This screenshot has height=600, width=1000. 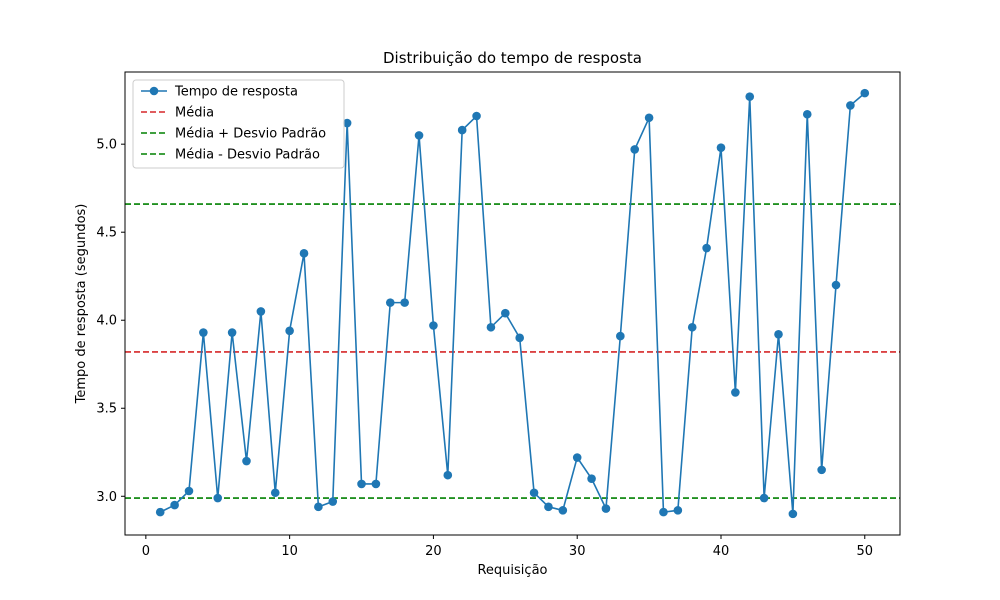 What do you see at coordinates (236, 92) in the screenshot?
I see `legend-label: Tempo de resposta` at bounding box center [236, 92].